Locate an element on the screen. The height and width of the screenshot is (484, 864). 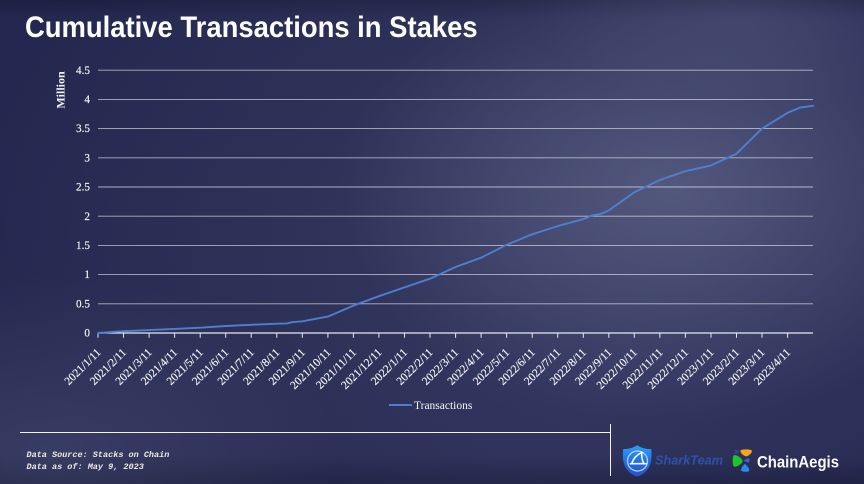
svg-text: 0 is located at coordinates (87, 334).